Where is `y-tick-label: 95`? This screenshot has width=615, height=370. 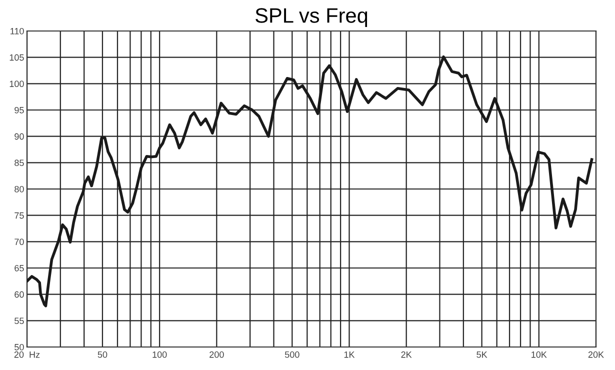 y-tick-label: 95 is located at coordinates (19, 110).